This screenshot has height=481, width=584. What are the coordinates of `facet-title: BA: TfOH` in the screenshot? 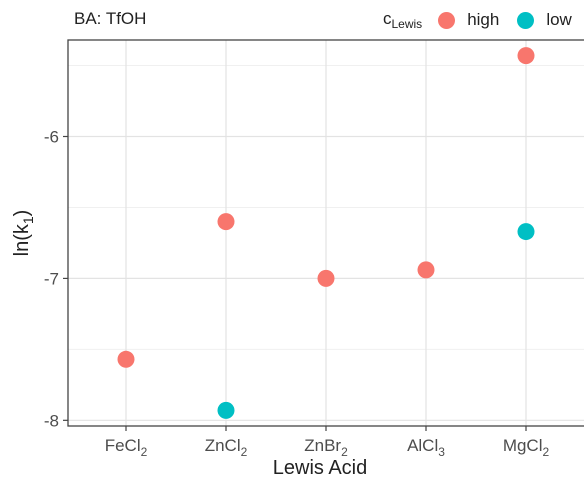 It's located at (110, 18).